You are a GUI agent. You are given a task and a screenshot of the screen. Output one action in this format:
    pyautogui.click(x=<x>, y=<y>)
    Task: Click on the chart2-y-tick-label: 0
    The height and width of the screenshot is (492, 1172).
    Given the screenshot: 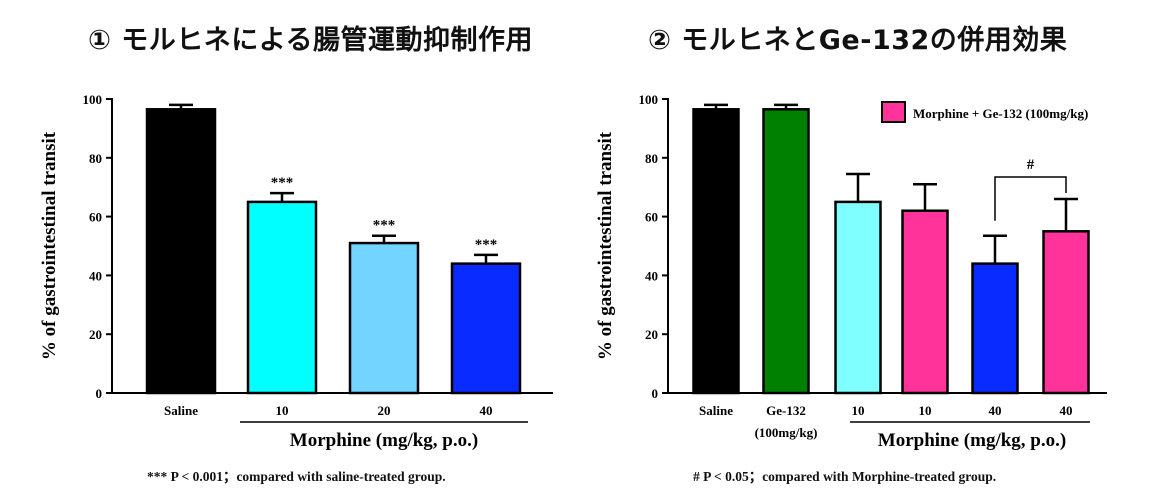 What is the action you would take?
    pyautogui.click(x=655, y=393)
    